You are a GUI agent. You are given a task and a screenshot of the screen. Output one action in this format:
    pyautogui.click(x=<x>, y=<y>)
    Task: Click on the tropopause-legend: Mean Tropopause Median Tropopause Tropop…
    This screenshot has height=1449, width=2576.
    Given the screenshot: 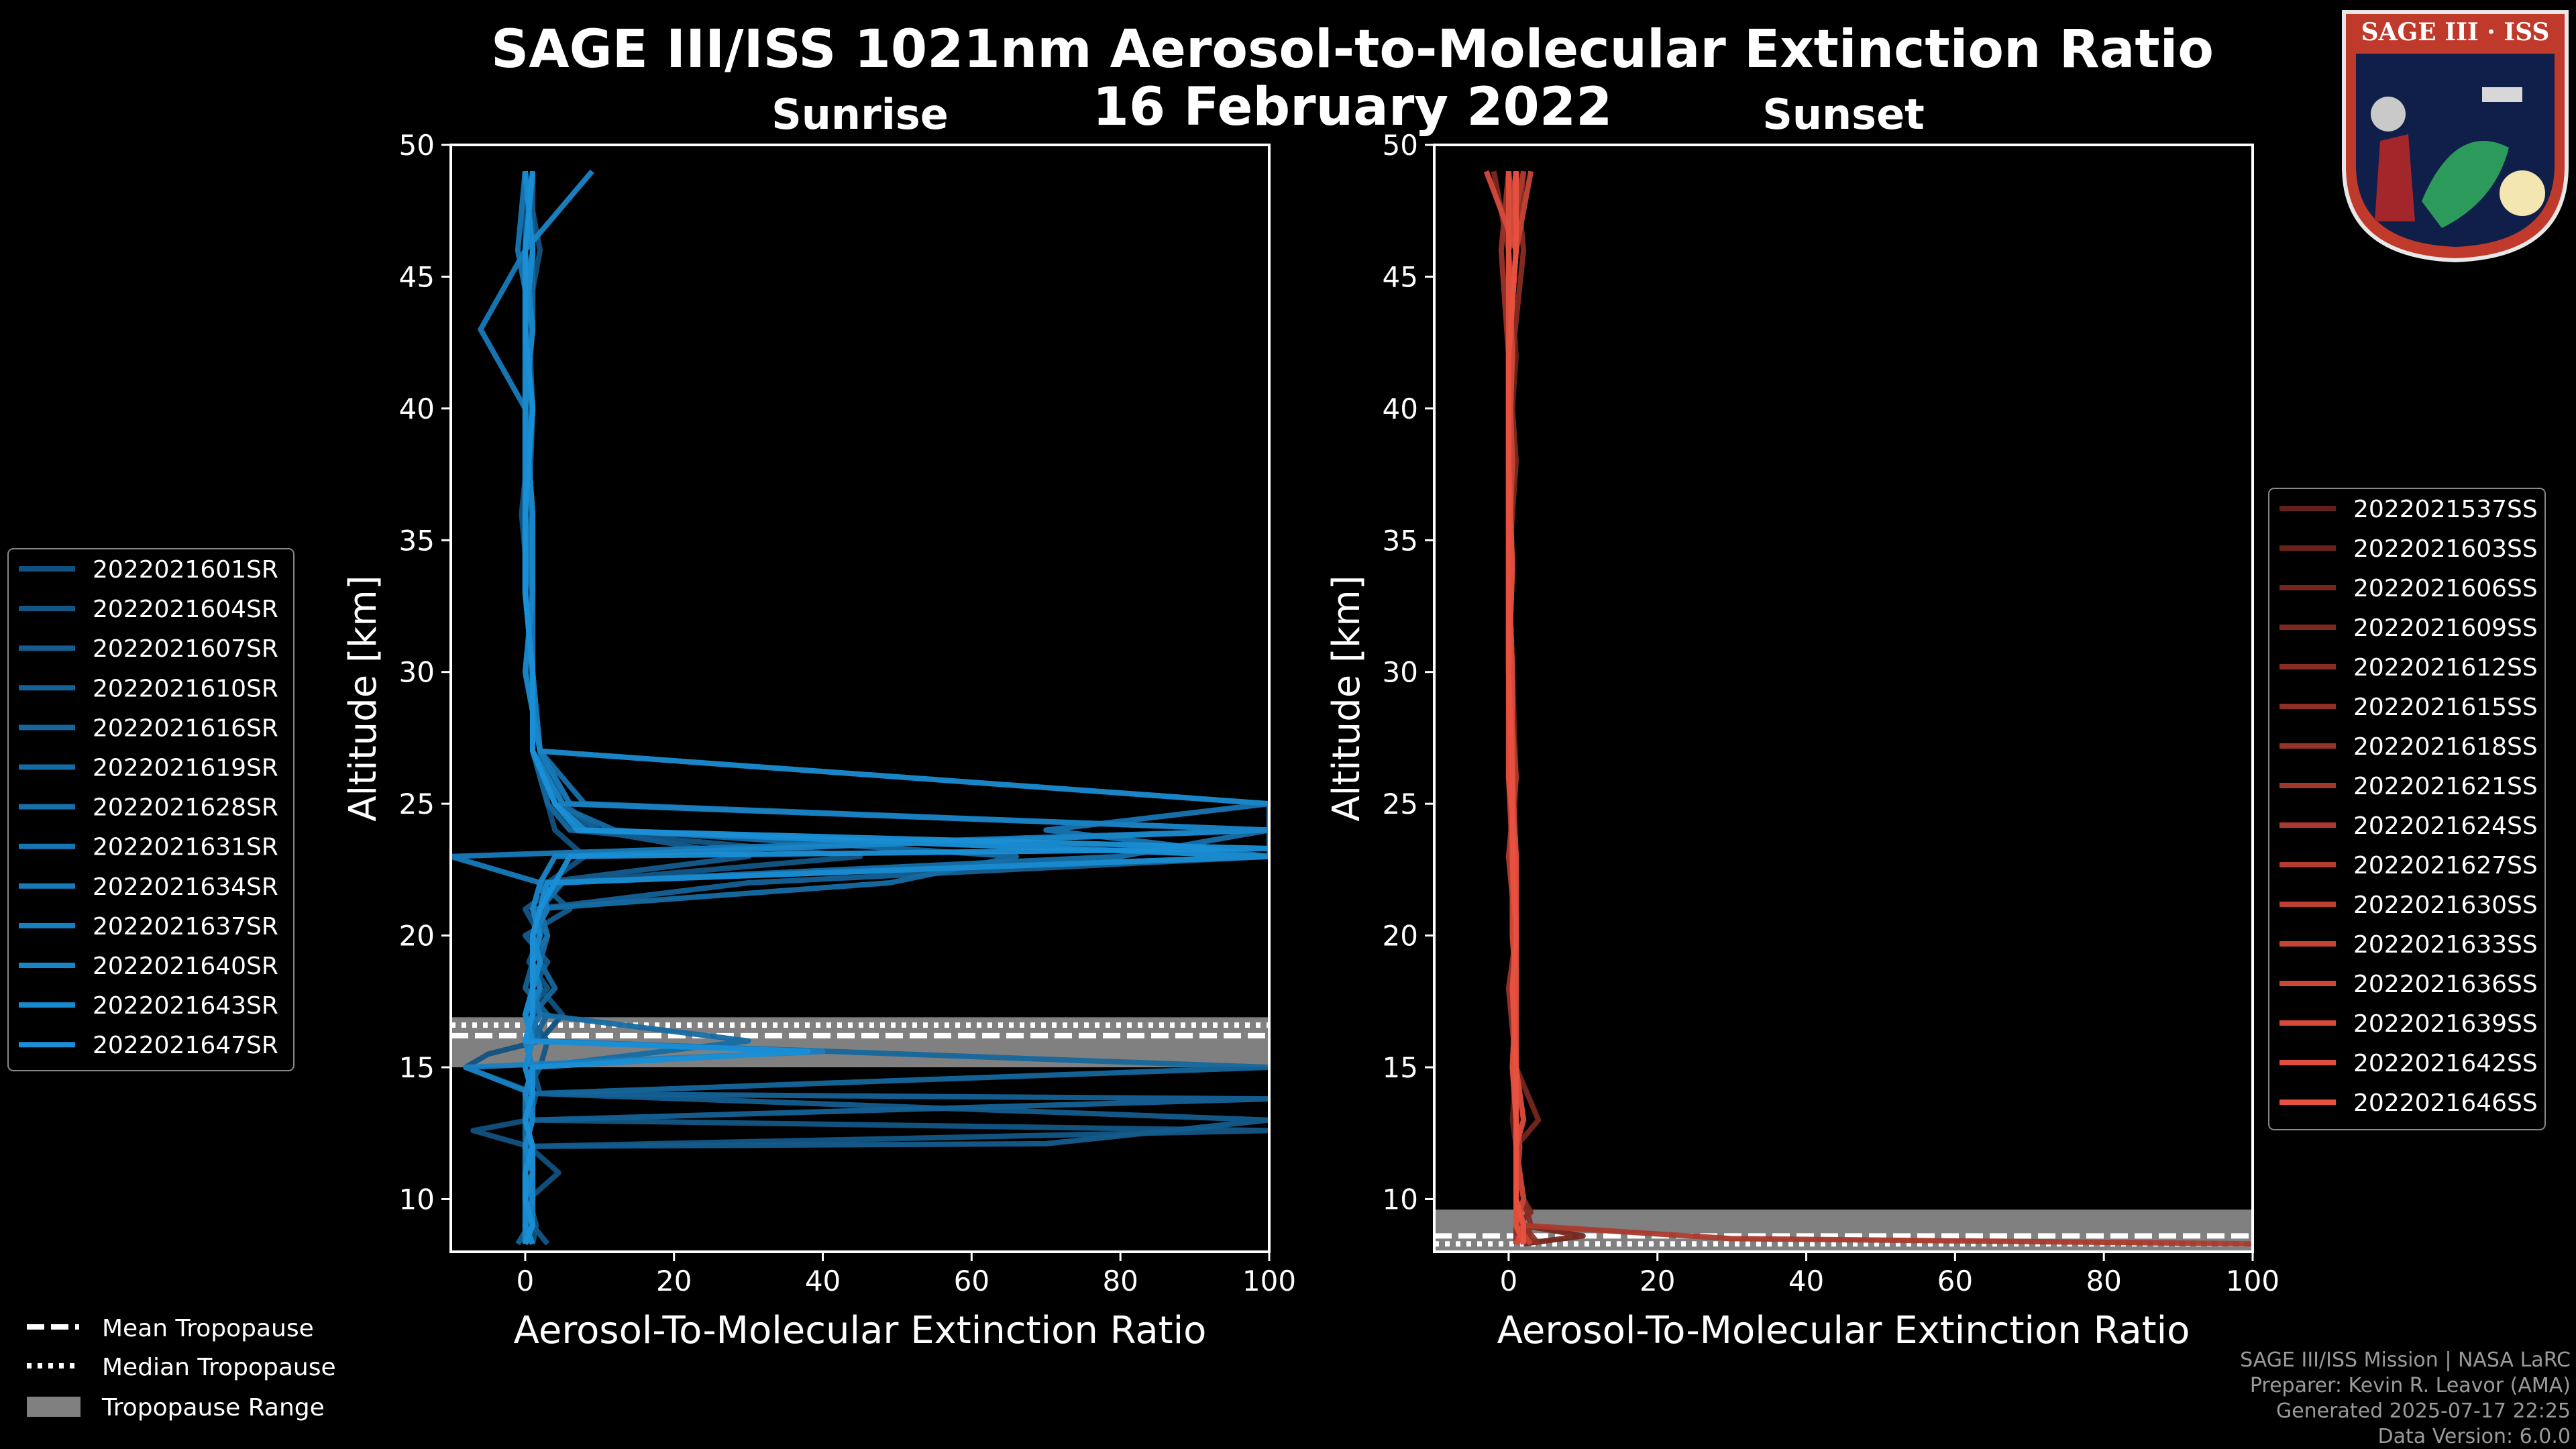 What is the action you would take?
    pyautogui.click(x=181, y=1368)
    